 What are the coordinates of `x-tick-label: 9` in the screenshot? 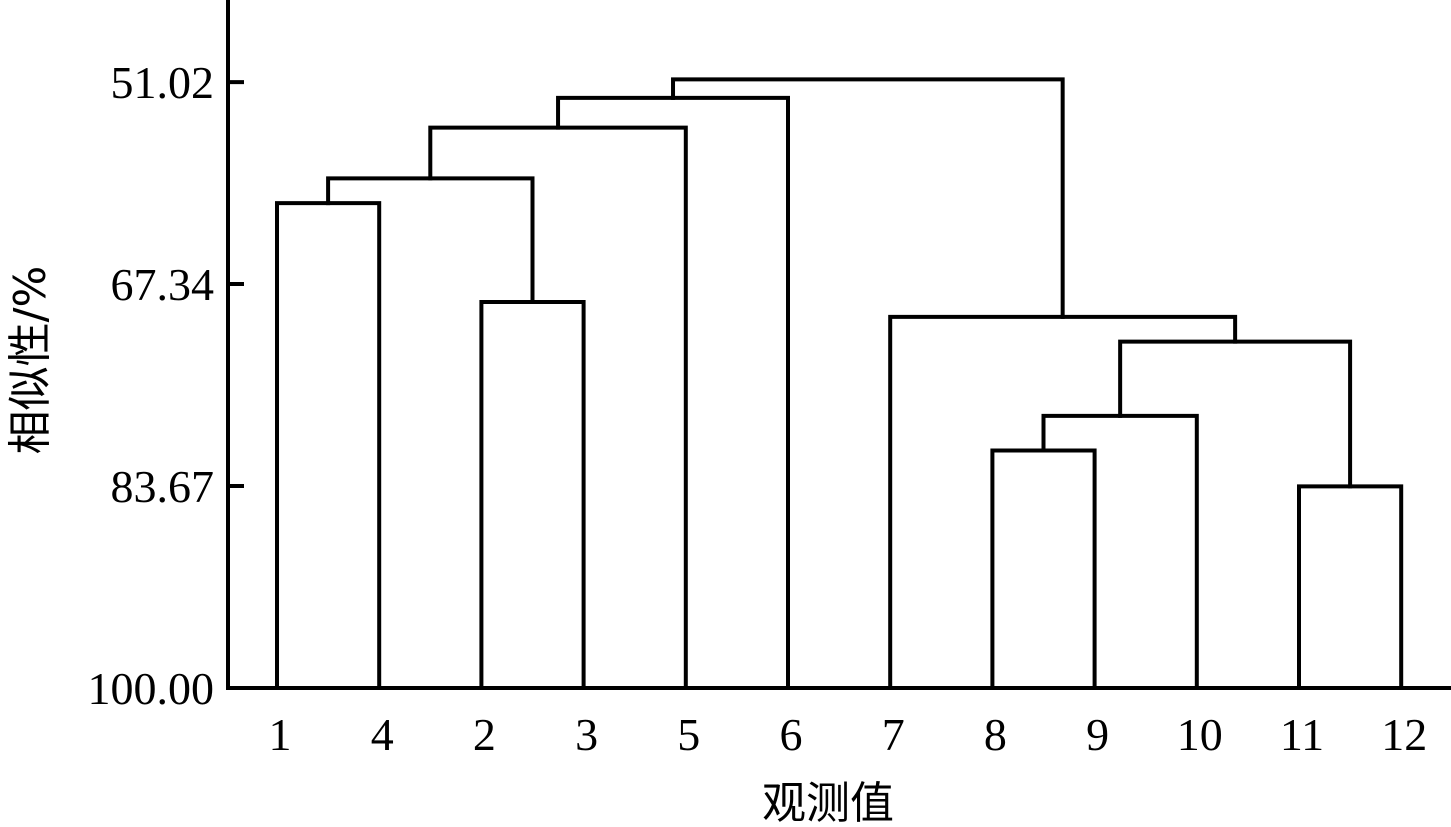 It's located at (1097, 734).